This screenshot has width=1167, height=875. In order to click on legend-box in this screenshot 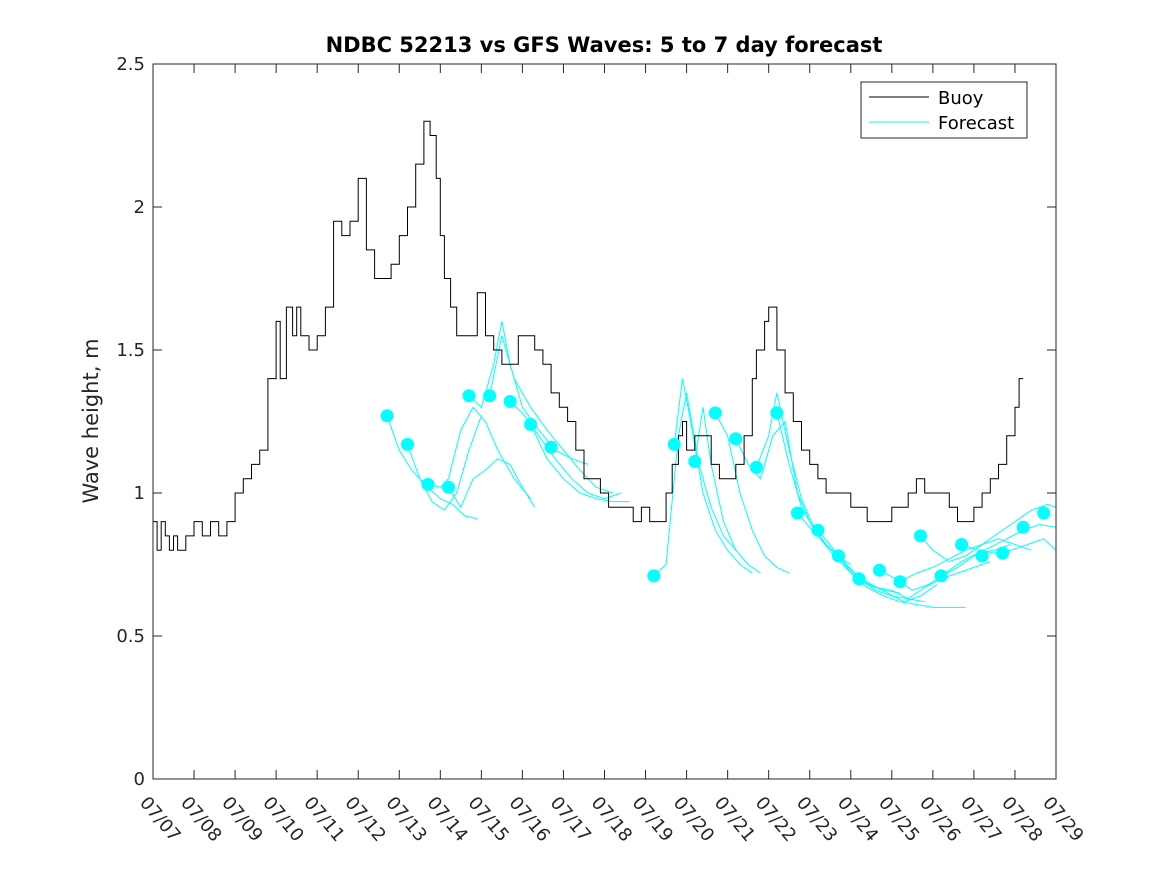, I will do `click(944, 110)`.